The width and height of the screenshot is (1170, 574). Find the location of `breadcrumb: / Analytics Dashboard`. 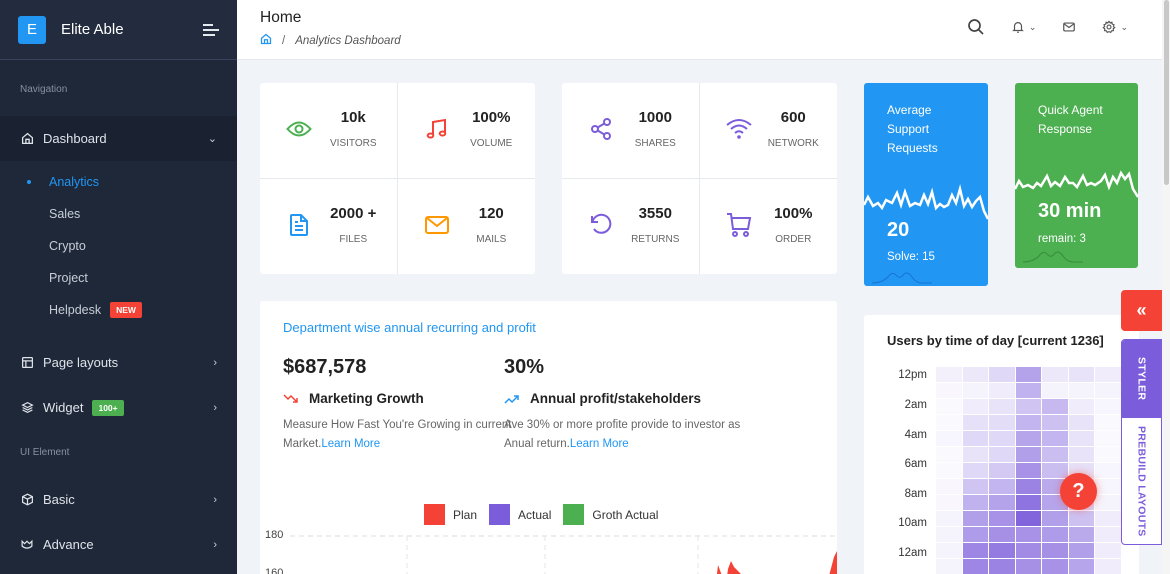

breadcrumb: / Analytics Dashboard is located at coordinates (330, 40).